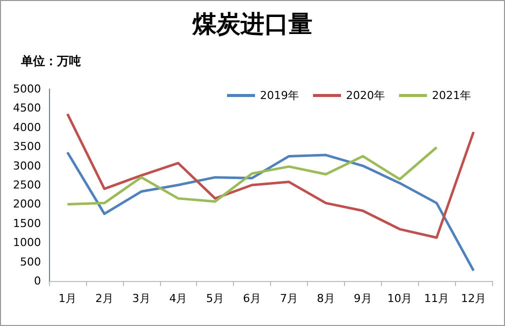 The height and width of the screenshot is (326, 505). I want to click on legend-label: 2021年, so click(452, 95).